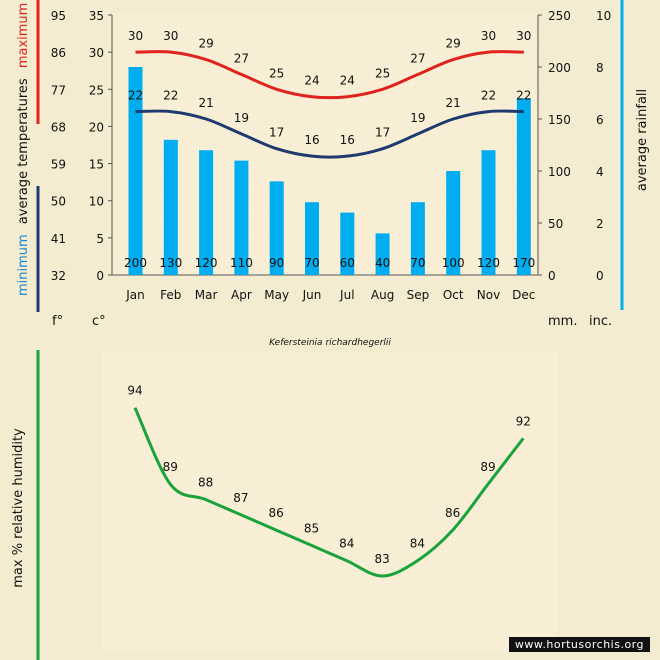  Describe the element at coordinates (135, 263) in the screenshot. I see `rainfall-value-label: 200` at that location.